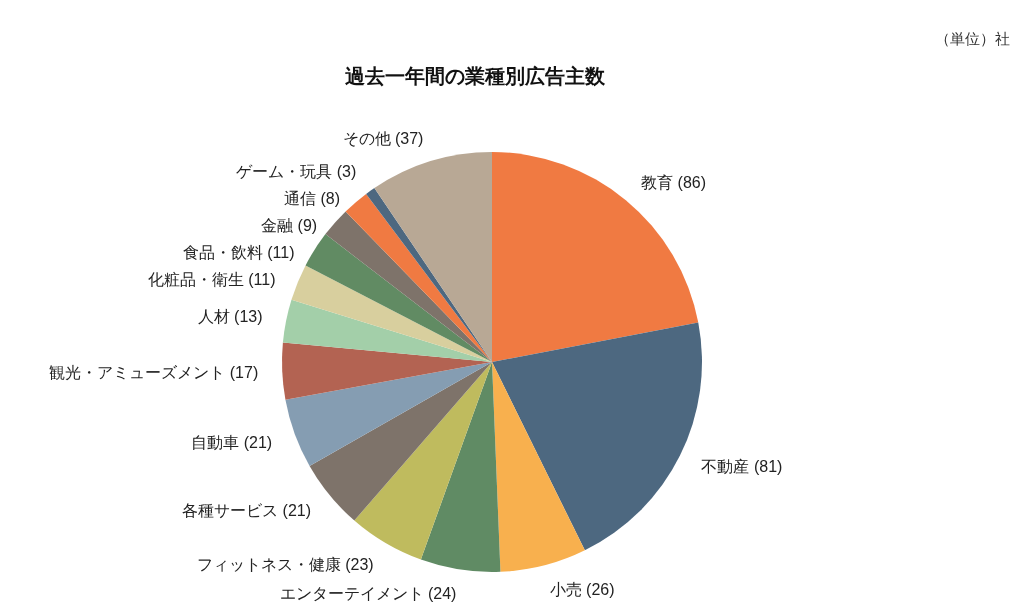 The image size is (1024, 615). Describe the element at coordinates (383, 139) in the screenshot. I see `label: その他 (37)` at that location.